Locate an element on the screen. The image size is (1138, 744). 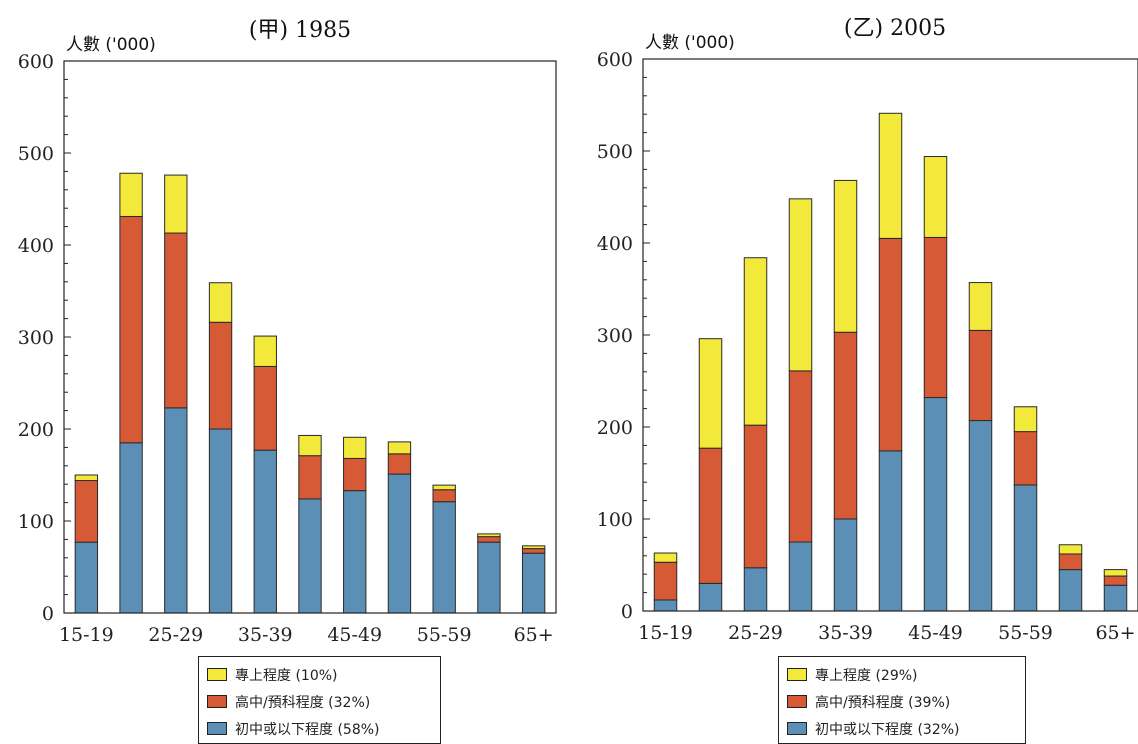
legend-item: 初中或以下程度 (58%) is located at coordinates (317, 728).